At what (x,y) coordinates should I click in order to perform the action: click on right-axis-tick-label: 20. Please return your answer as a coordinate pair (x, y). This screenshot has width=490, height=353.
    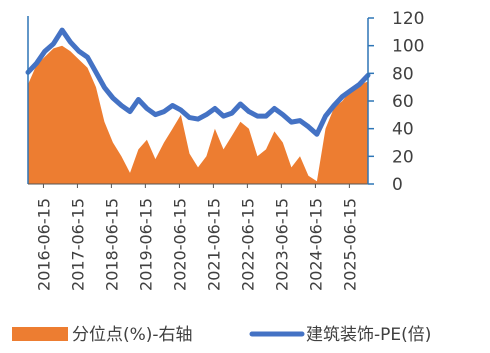
    Looking at the image, I should click on (403, 157).